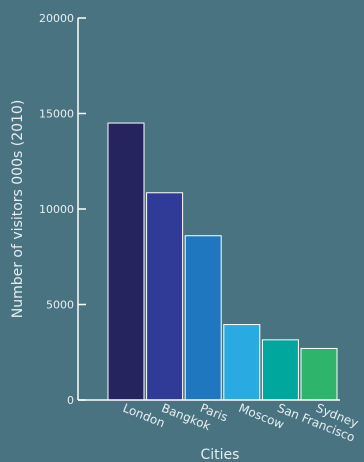 The image size is (364, 462). Describe the element at coordinates (280, 370) in the screenshot. I see `bar-san-francisco` at that location.